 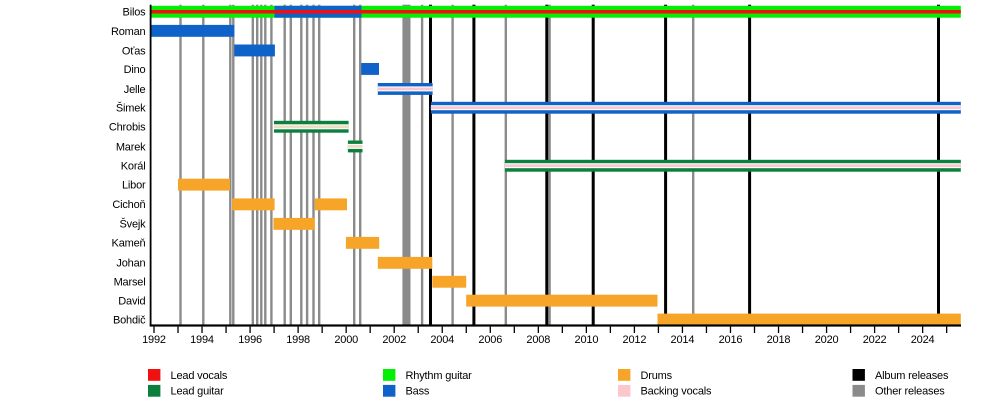 I want to click on svg-text: 1992, so click(x=154, y=340).